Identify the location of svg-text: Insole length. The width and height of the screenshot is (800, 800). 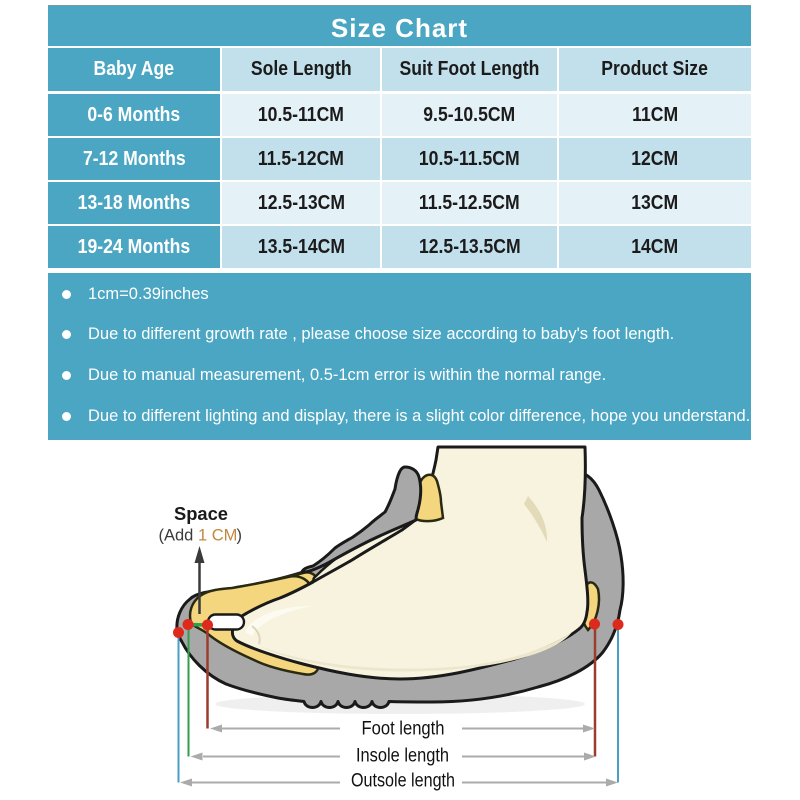
(402, 756).